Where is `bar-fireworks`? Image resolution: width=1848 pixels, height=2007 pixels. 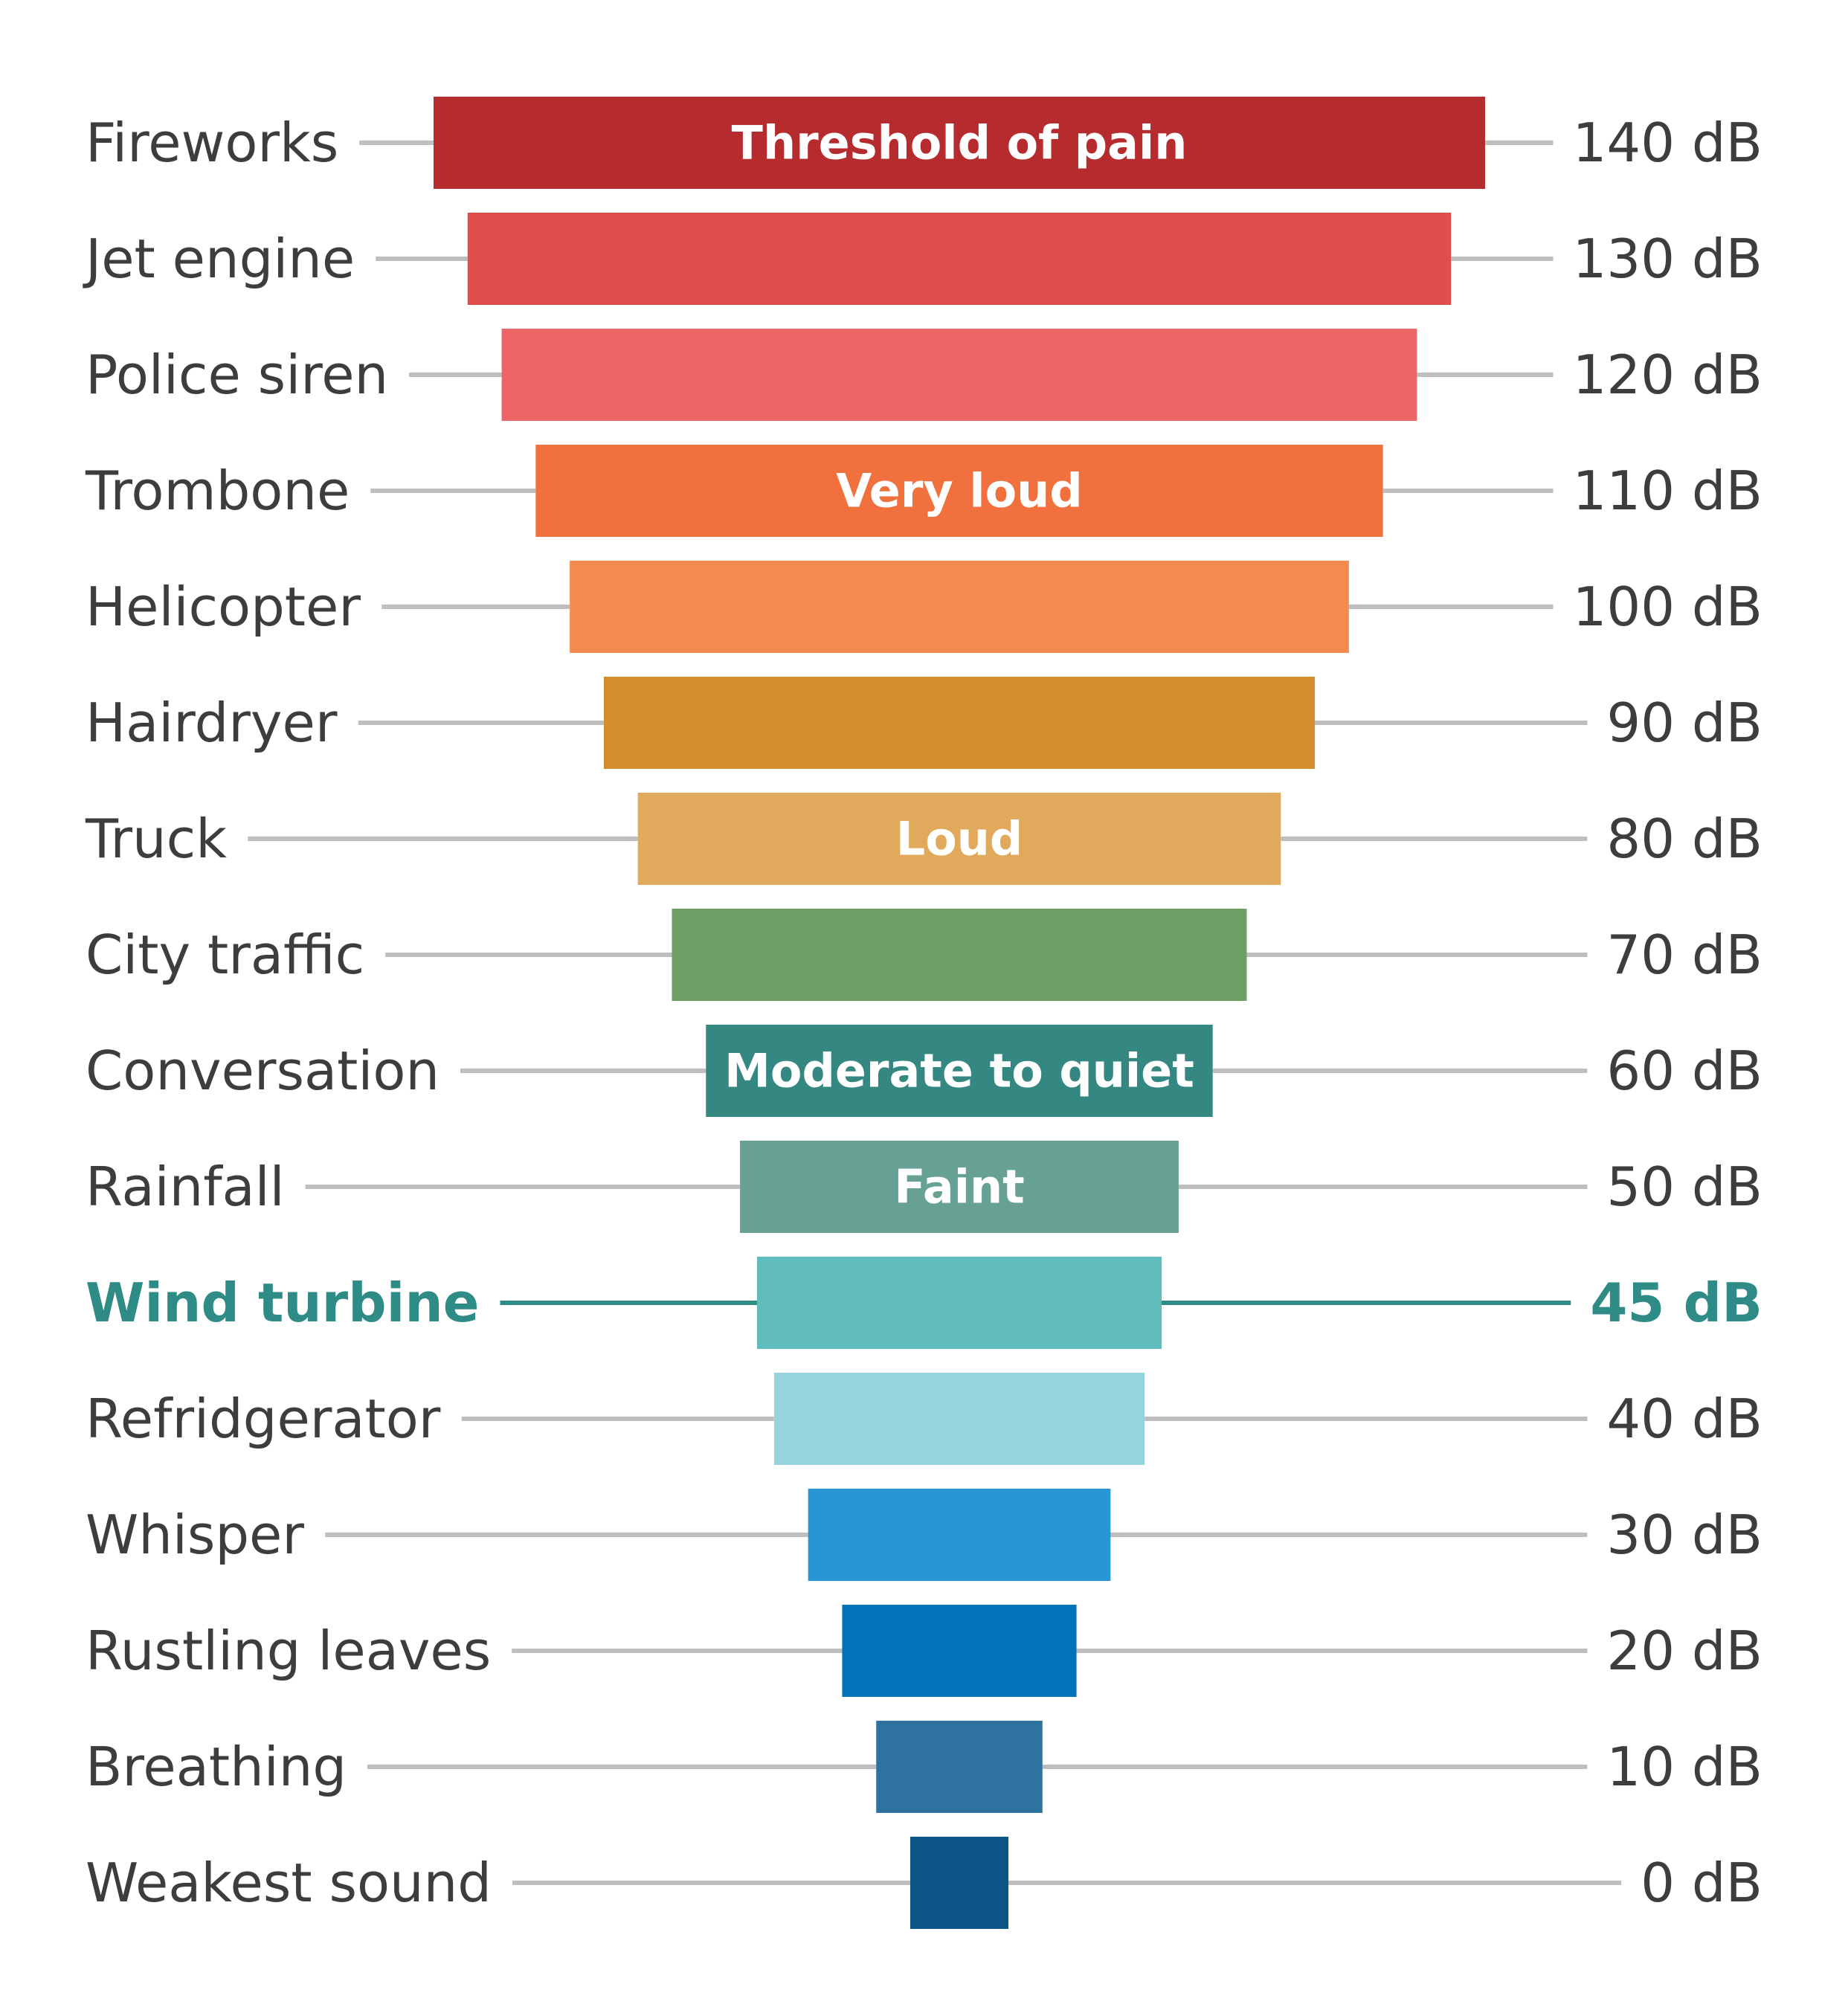
bar-fireworks is located at coordinates (960, 143).